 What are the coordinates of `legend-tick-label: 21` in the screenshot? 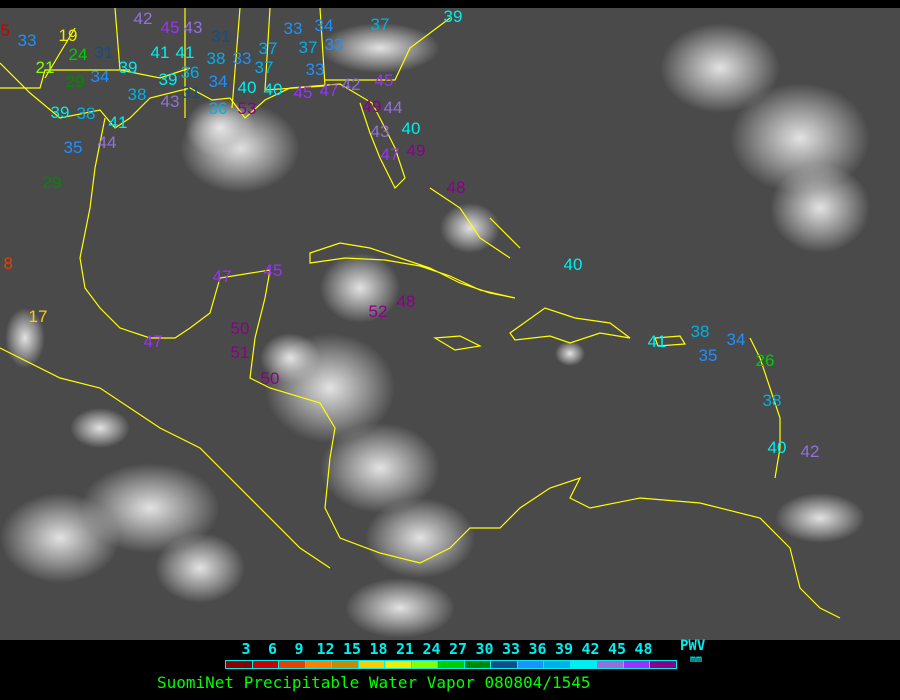 It's located at (405, 649).